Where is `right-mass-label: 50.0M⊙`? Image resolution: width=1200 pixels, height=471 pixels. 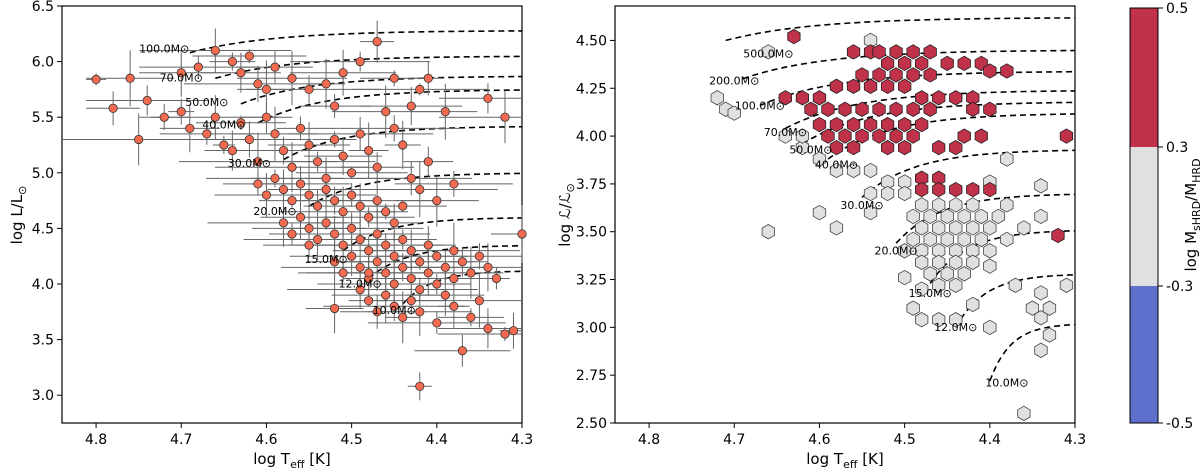 right-mass-label: 50.0M⊙ is located at coordinates (810, 149).